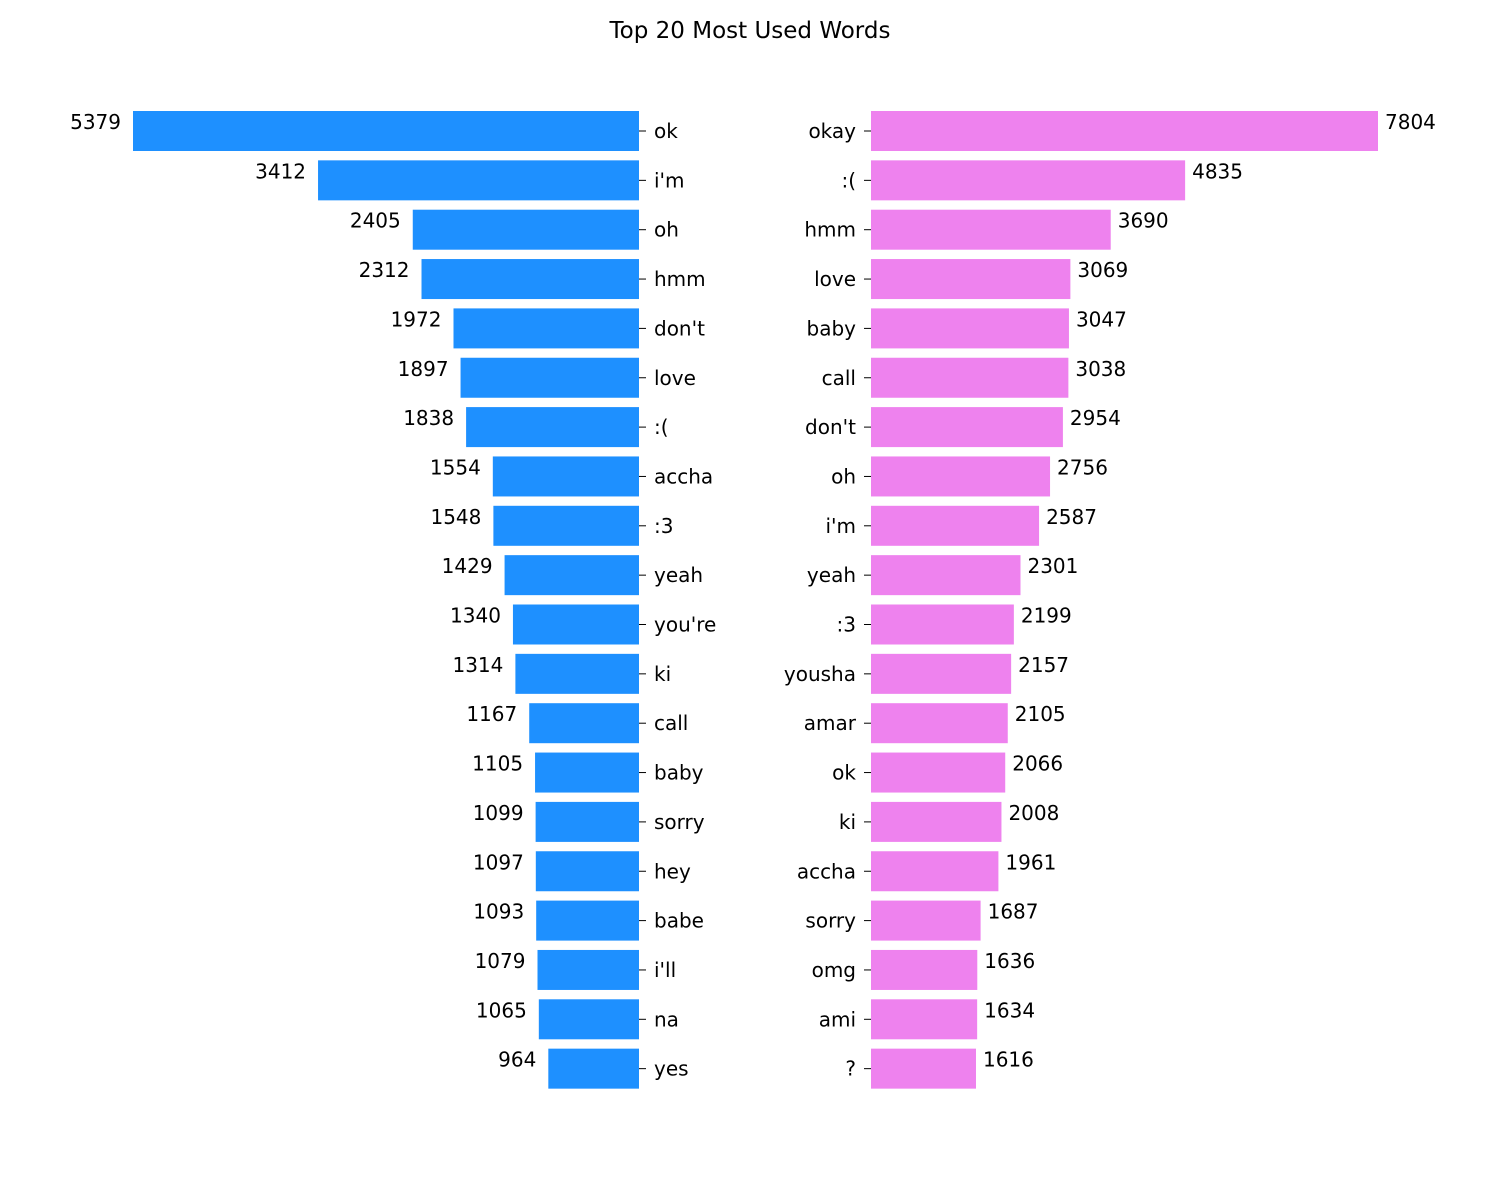 This screenshot has height=1200, width=1500. Describe the element at coordinates (848, 180) in the screenshot. I see `right-category-label: :(` at that location.